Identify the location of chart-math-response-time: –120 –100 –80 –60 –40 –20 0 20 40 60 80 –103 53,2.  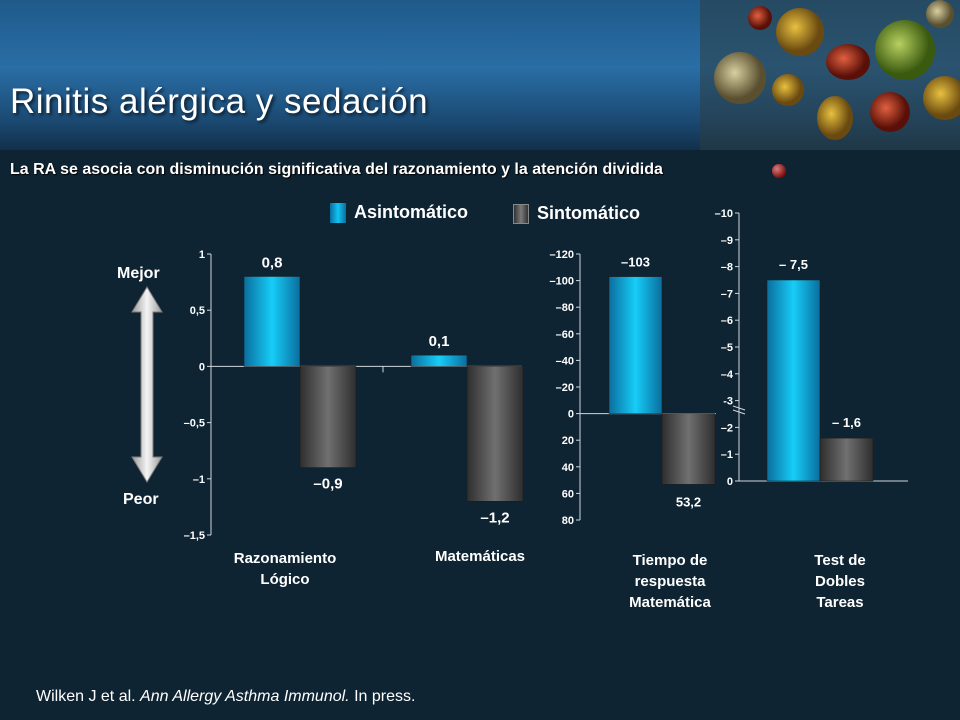
(633, 388).